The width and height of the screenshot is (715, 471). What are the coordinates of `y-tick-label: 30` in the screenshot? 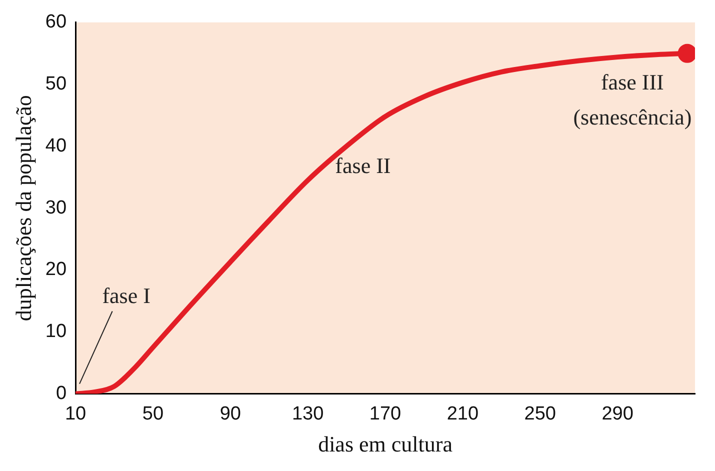 It's located at (56, 207).